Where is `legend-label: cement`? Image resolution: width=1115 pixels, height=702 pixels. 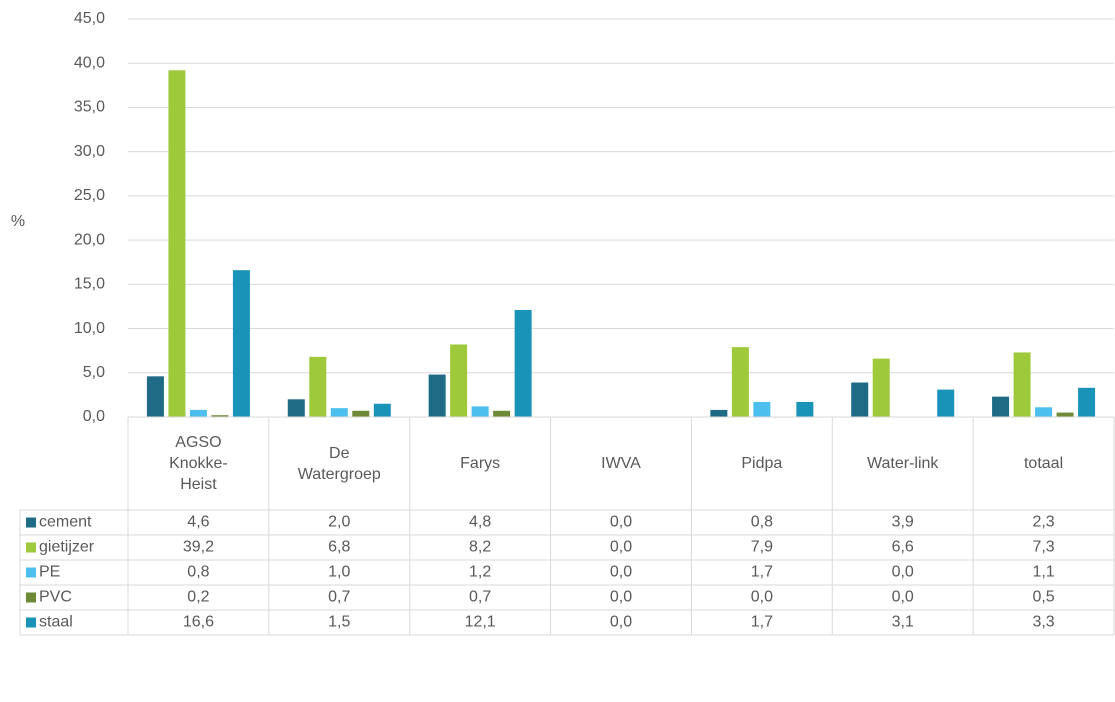 legend-label: cement is located at coordinates (65, 522).